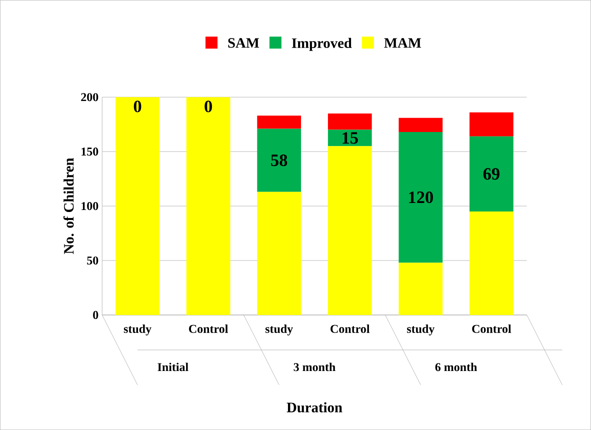 The width and height of the screenshot is (591, 430). What do you see at coordinates (322, 44) in the screenshot?
I see `legend-label: Improved` at bounding box center [322, 44].